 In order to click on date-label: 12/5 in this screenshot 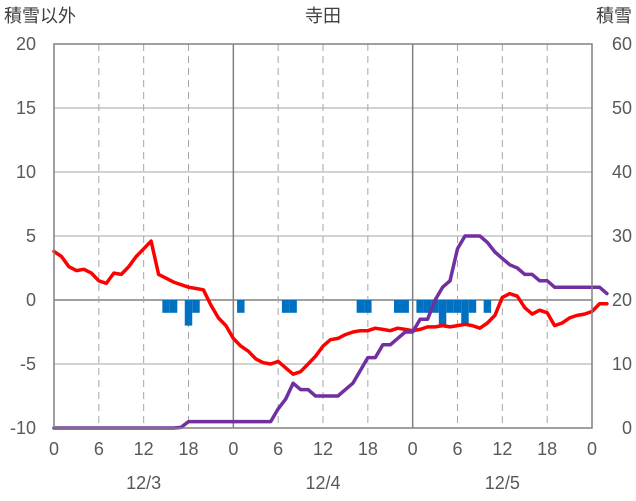, I will do `click(502, 483)`.